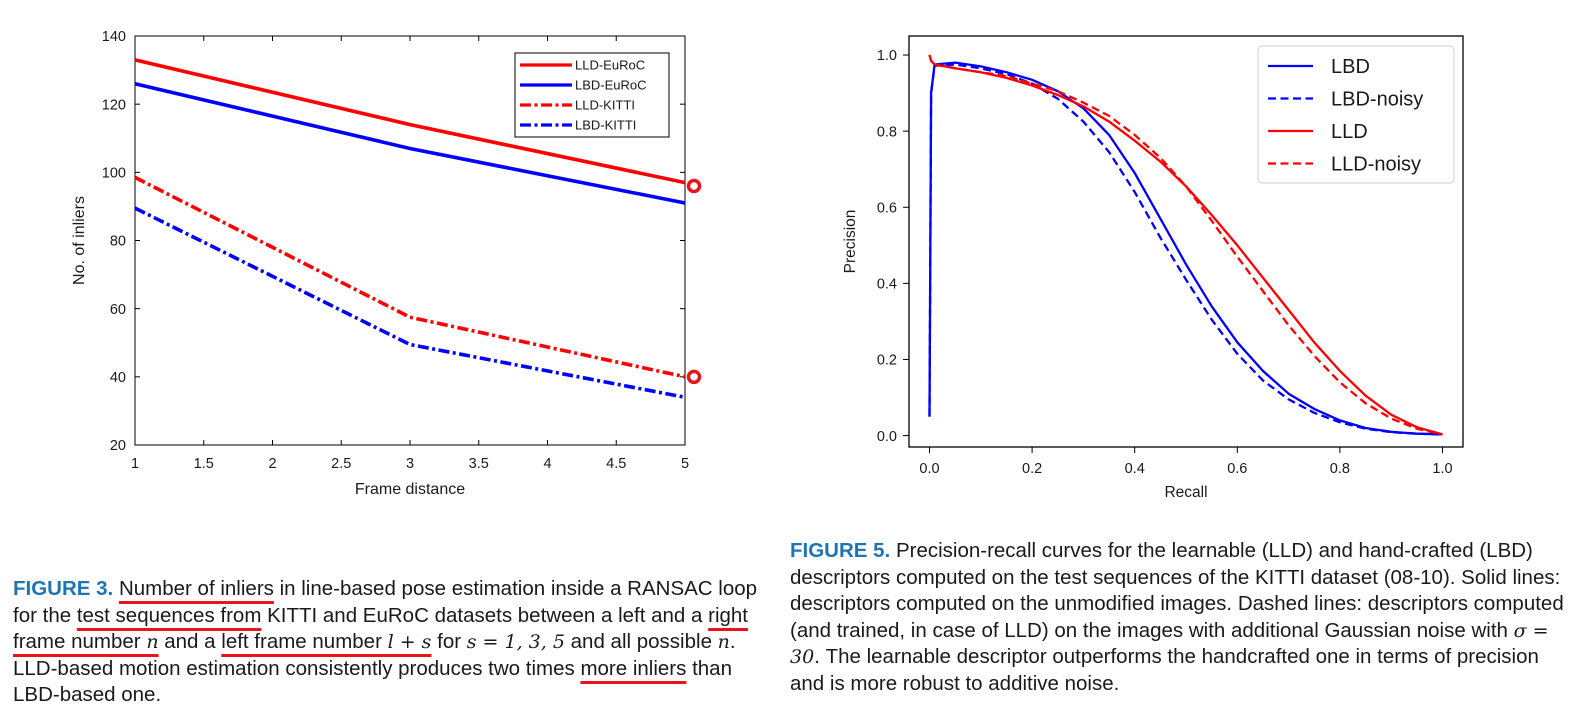 The width and height of the screenshot is (1575, 722). I want to click on figure-3-label: FIGURE 3., so click(63, 588).